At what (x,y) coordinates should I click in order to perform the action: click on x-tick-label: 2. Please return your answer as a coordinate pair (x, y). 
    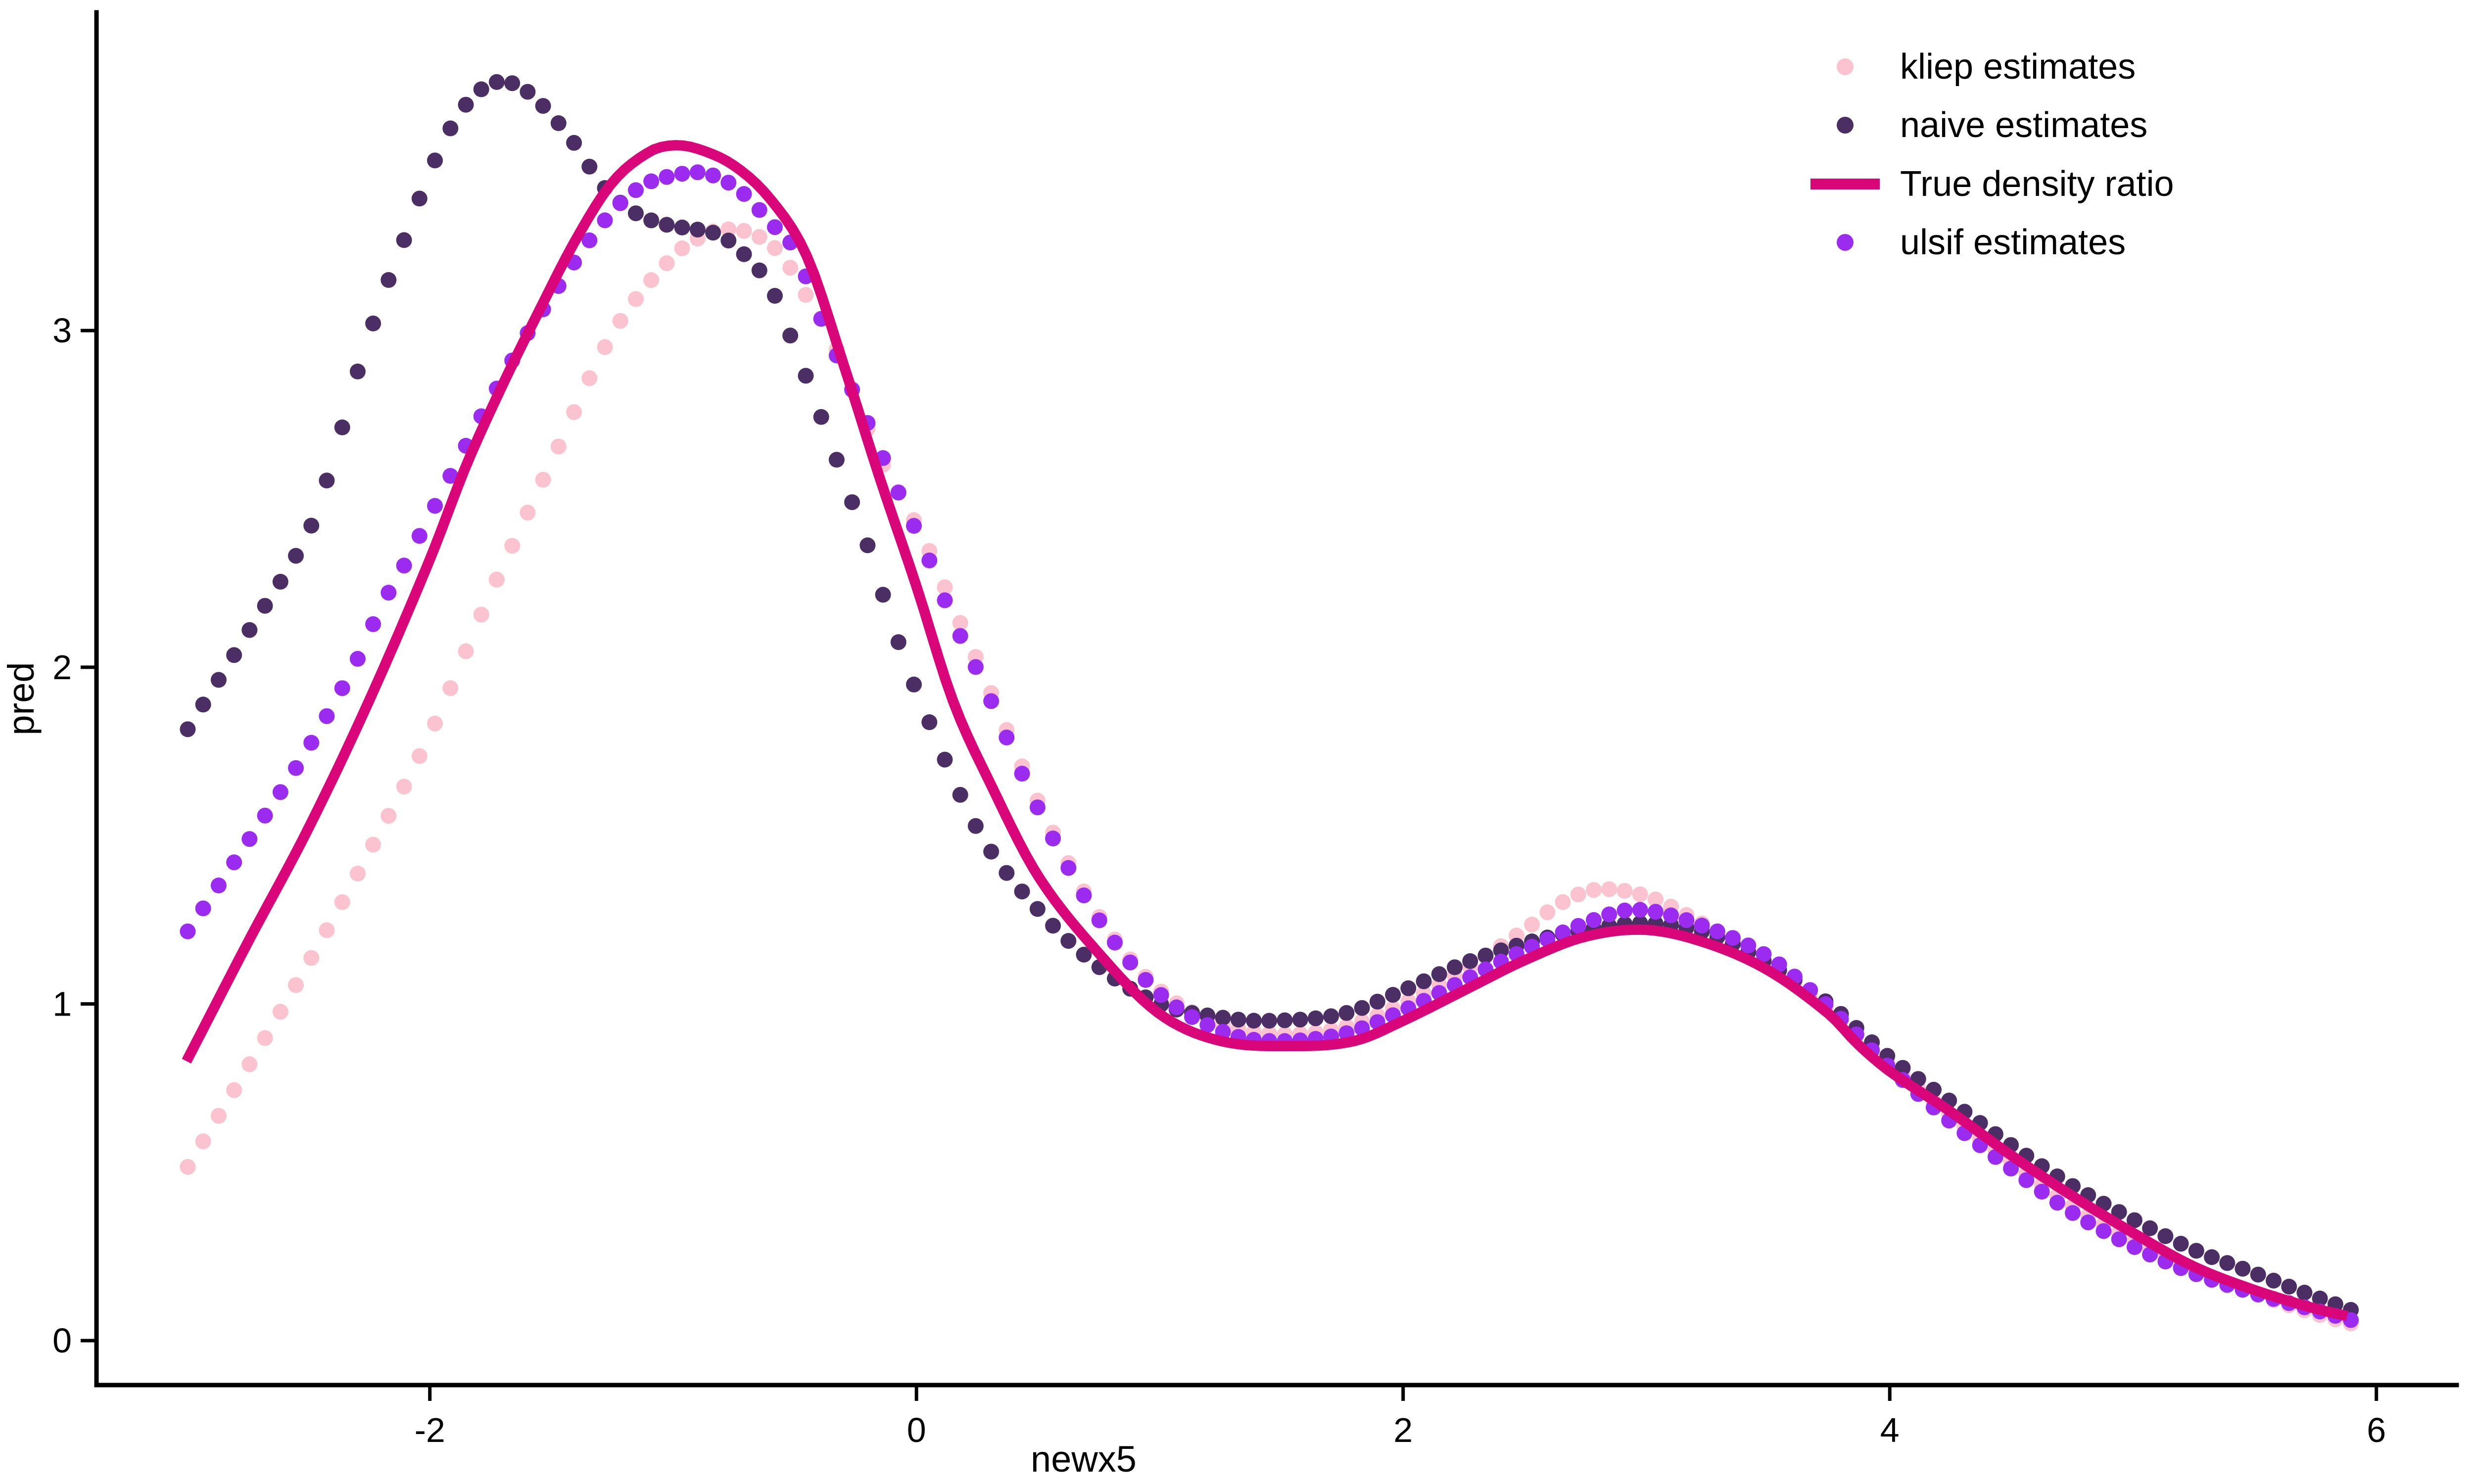
    Looking at the image, I should click on (1403, 1430).